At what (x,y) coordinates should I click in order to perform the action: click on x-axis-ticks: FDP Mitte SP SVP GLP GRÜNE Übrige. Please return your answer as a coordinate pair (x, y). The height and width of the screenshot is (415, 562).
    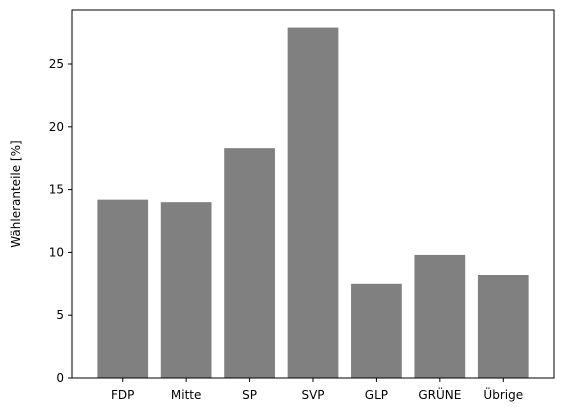
    Looking at the image, I should click on (317, 390).